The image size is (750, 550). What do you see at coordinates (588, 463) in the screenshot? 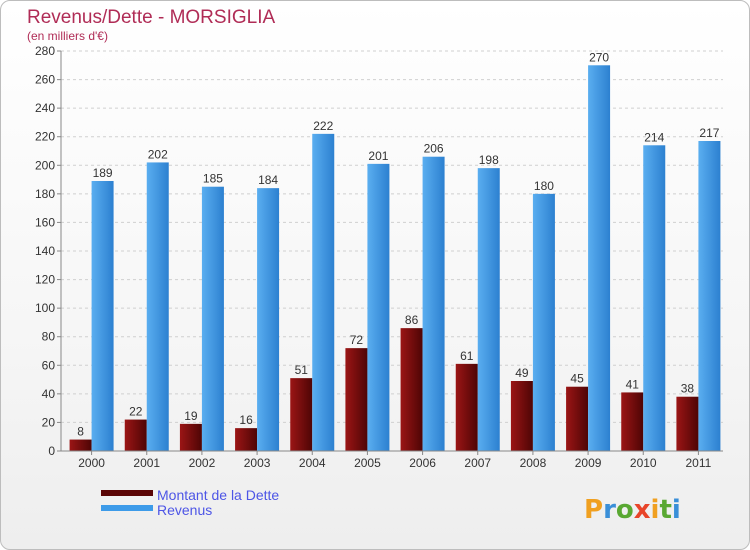
I see `x-tick-label: 2009` at bounding box center [588, 463].